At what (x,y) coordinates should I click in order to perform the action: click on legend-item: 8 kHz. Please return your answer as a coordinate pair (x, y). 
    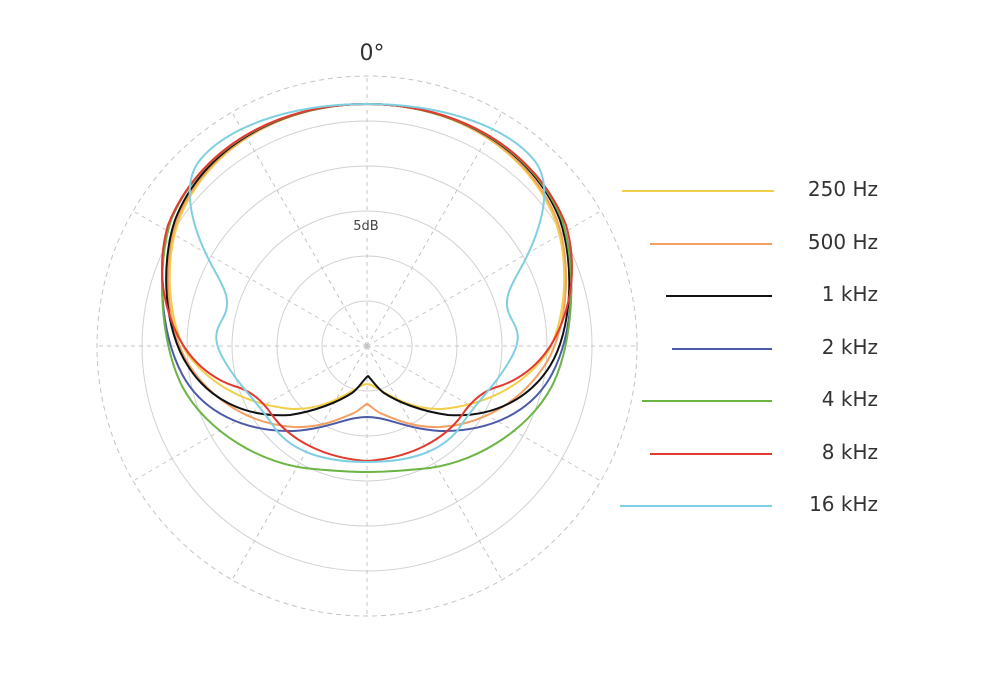
    Looking at the image, I should click on (750, 459).